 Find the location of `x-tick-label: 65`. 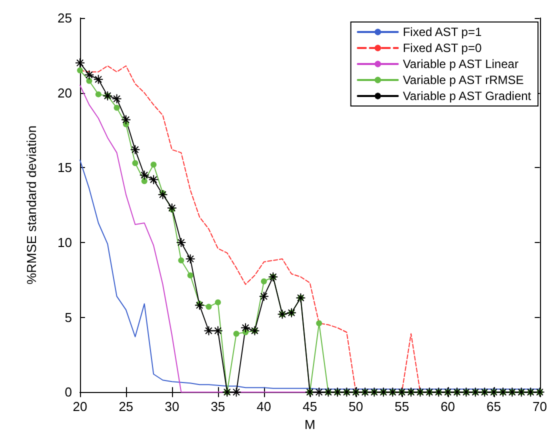

x-tick-label: 65 is located at coordinates (494, 406).